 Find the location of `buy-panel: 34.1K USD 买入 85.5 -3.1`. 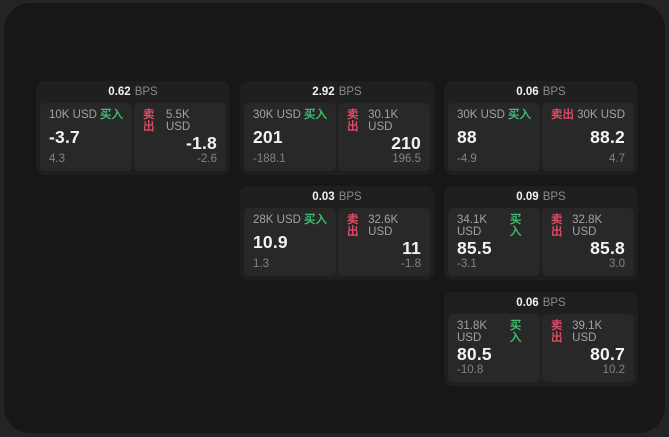

buy-panel: 34.1K USD 买入 85.5 -3.1 is located at coordinates (494, 242).